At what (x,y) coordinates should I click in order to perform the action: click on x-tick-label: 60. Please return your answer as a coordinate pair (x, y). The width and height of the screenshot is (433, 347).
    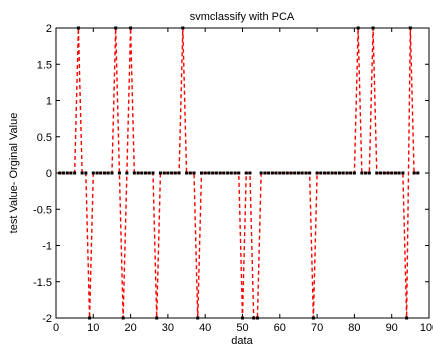
    Looking at the image, I should click on (280, 328).